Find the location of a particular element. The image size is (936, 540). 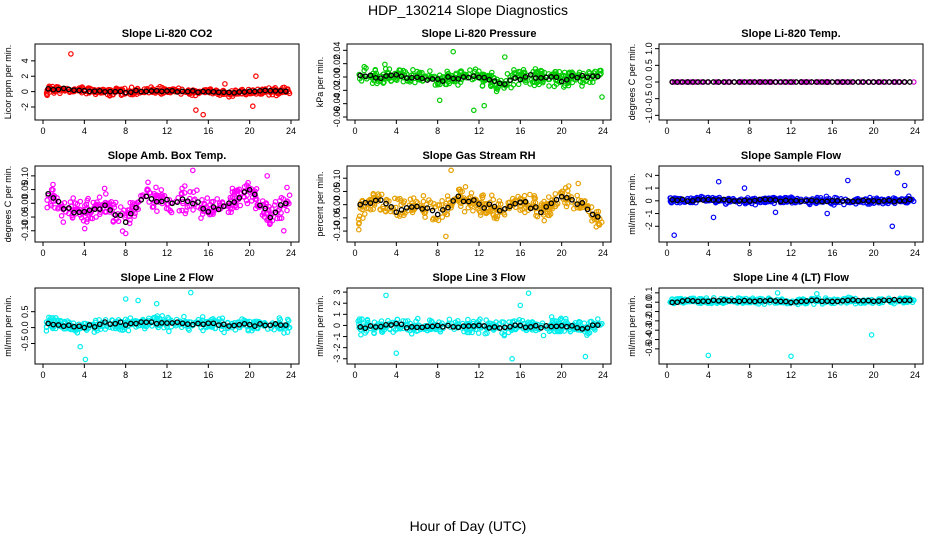

y-axis-label: ml/min per min. is located at coordinates (632, 204).